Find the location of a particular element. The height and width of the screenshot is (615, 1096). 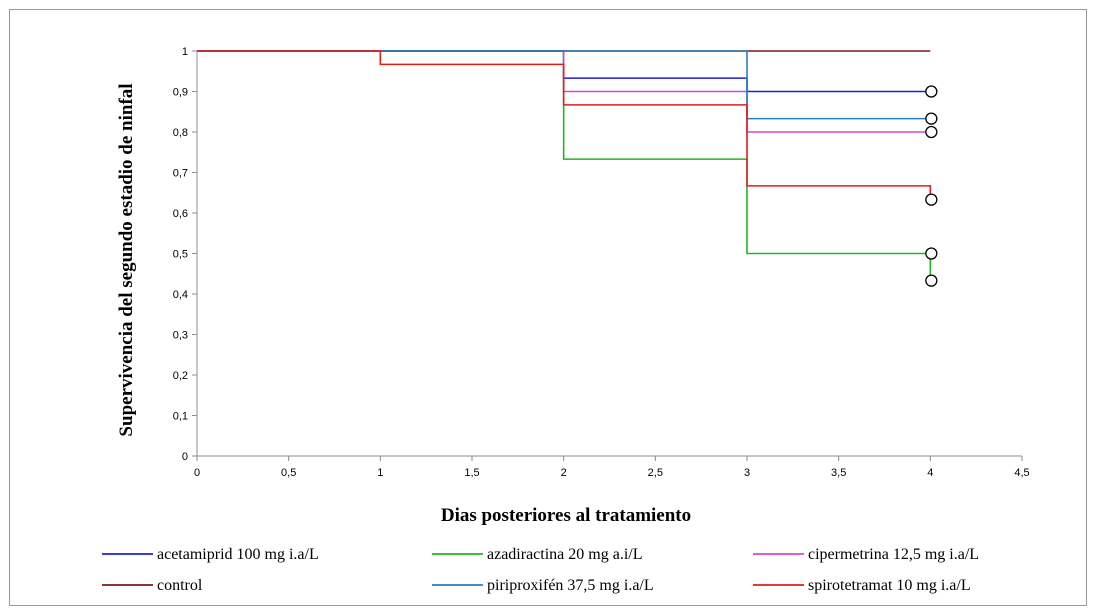

y-tick-label: 0,2 is located at coordinates (180, 376).